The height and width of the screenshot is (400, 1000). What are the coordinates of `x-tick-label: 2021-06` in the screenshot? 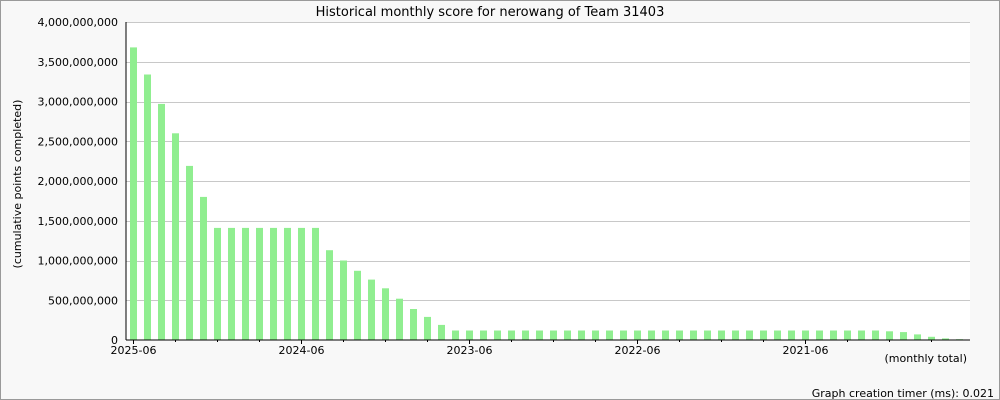 It's located at (806, 350).